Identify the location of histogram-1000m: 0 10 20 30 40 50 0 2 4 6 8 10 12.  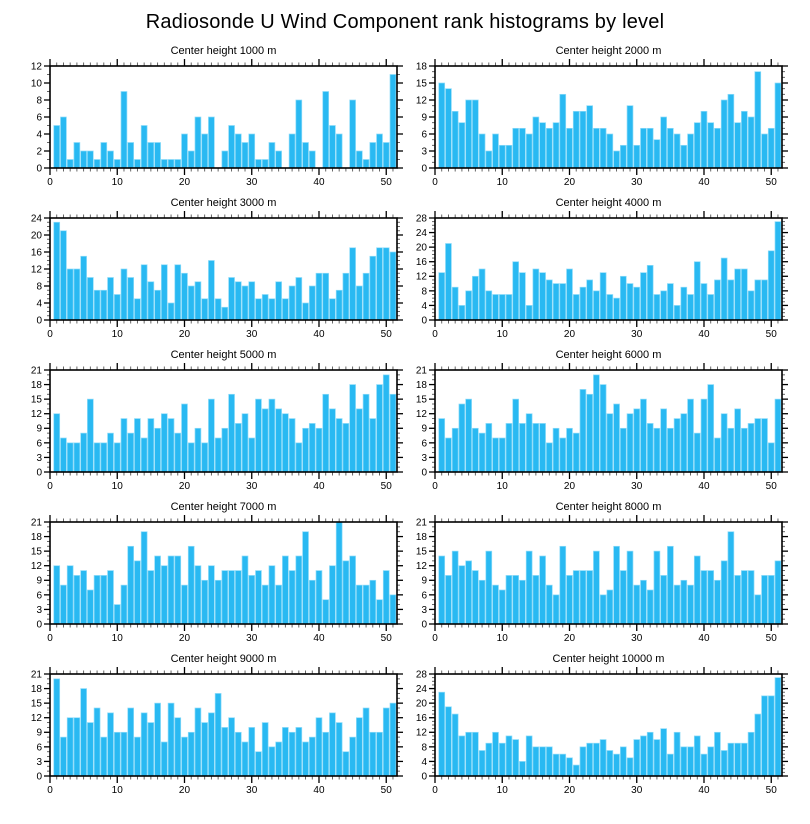
(217, 123).